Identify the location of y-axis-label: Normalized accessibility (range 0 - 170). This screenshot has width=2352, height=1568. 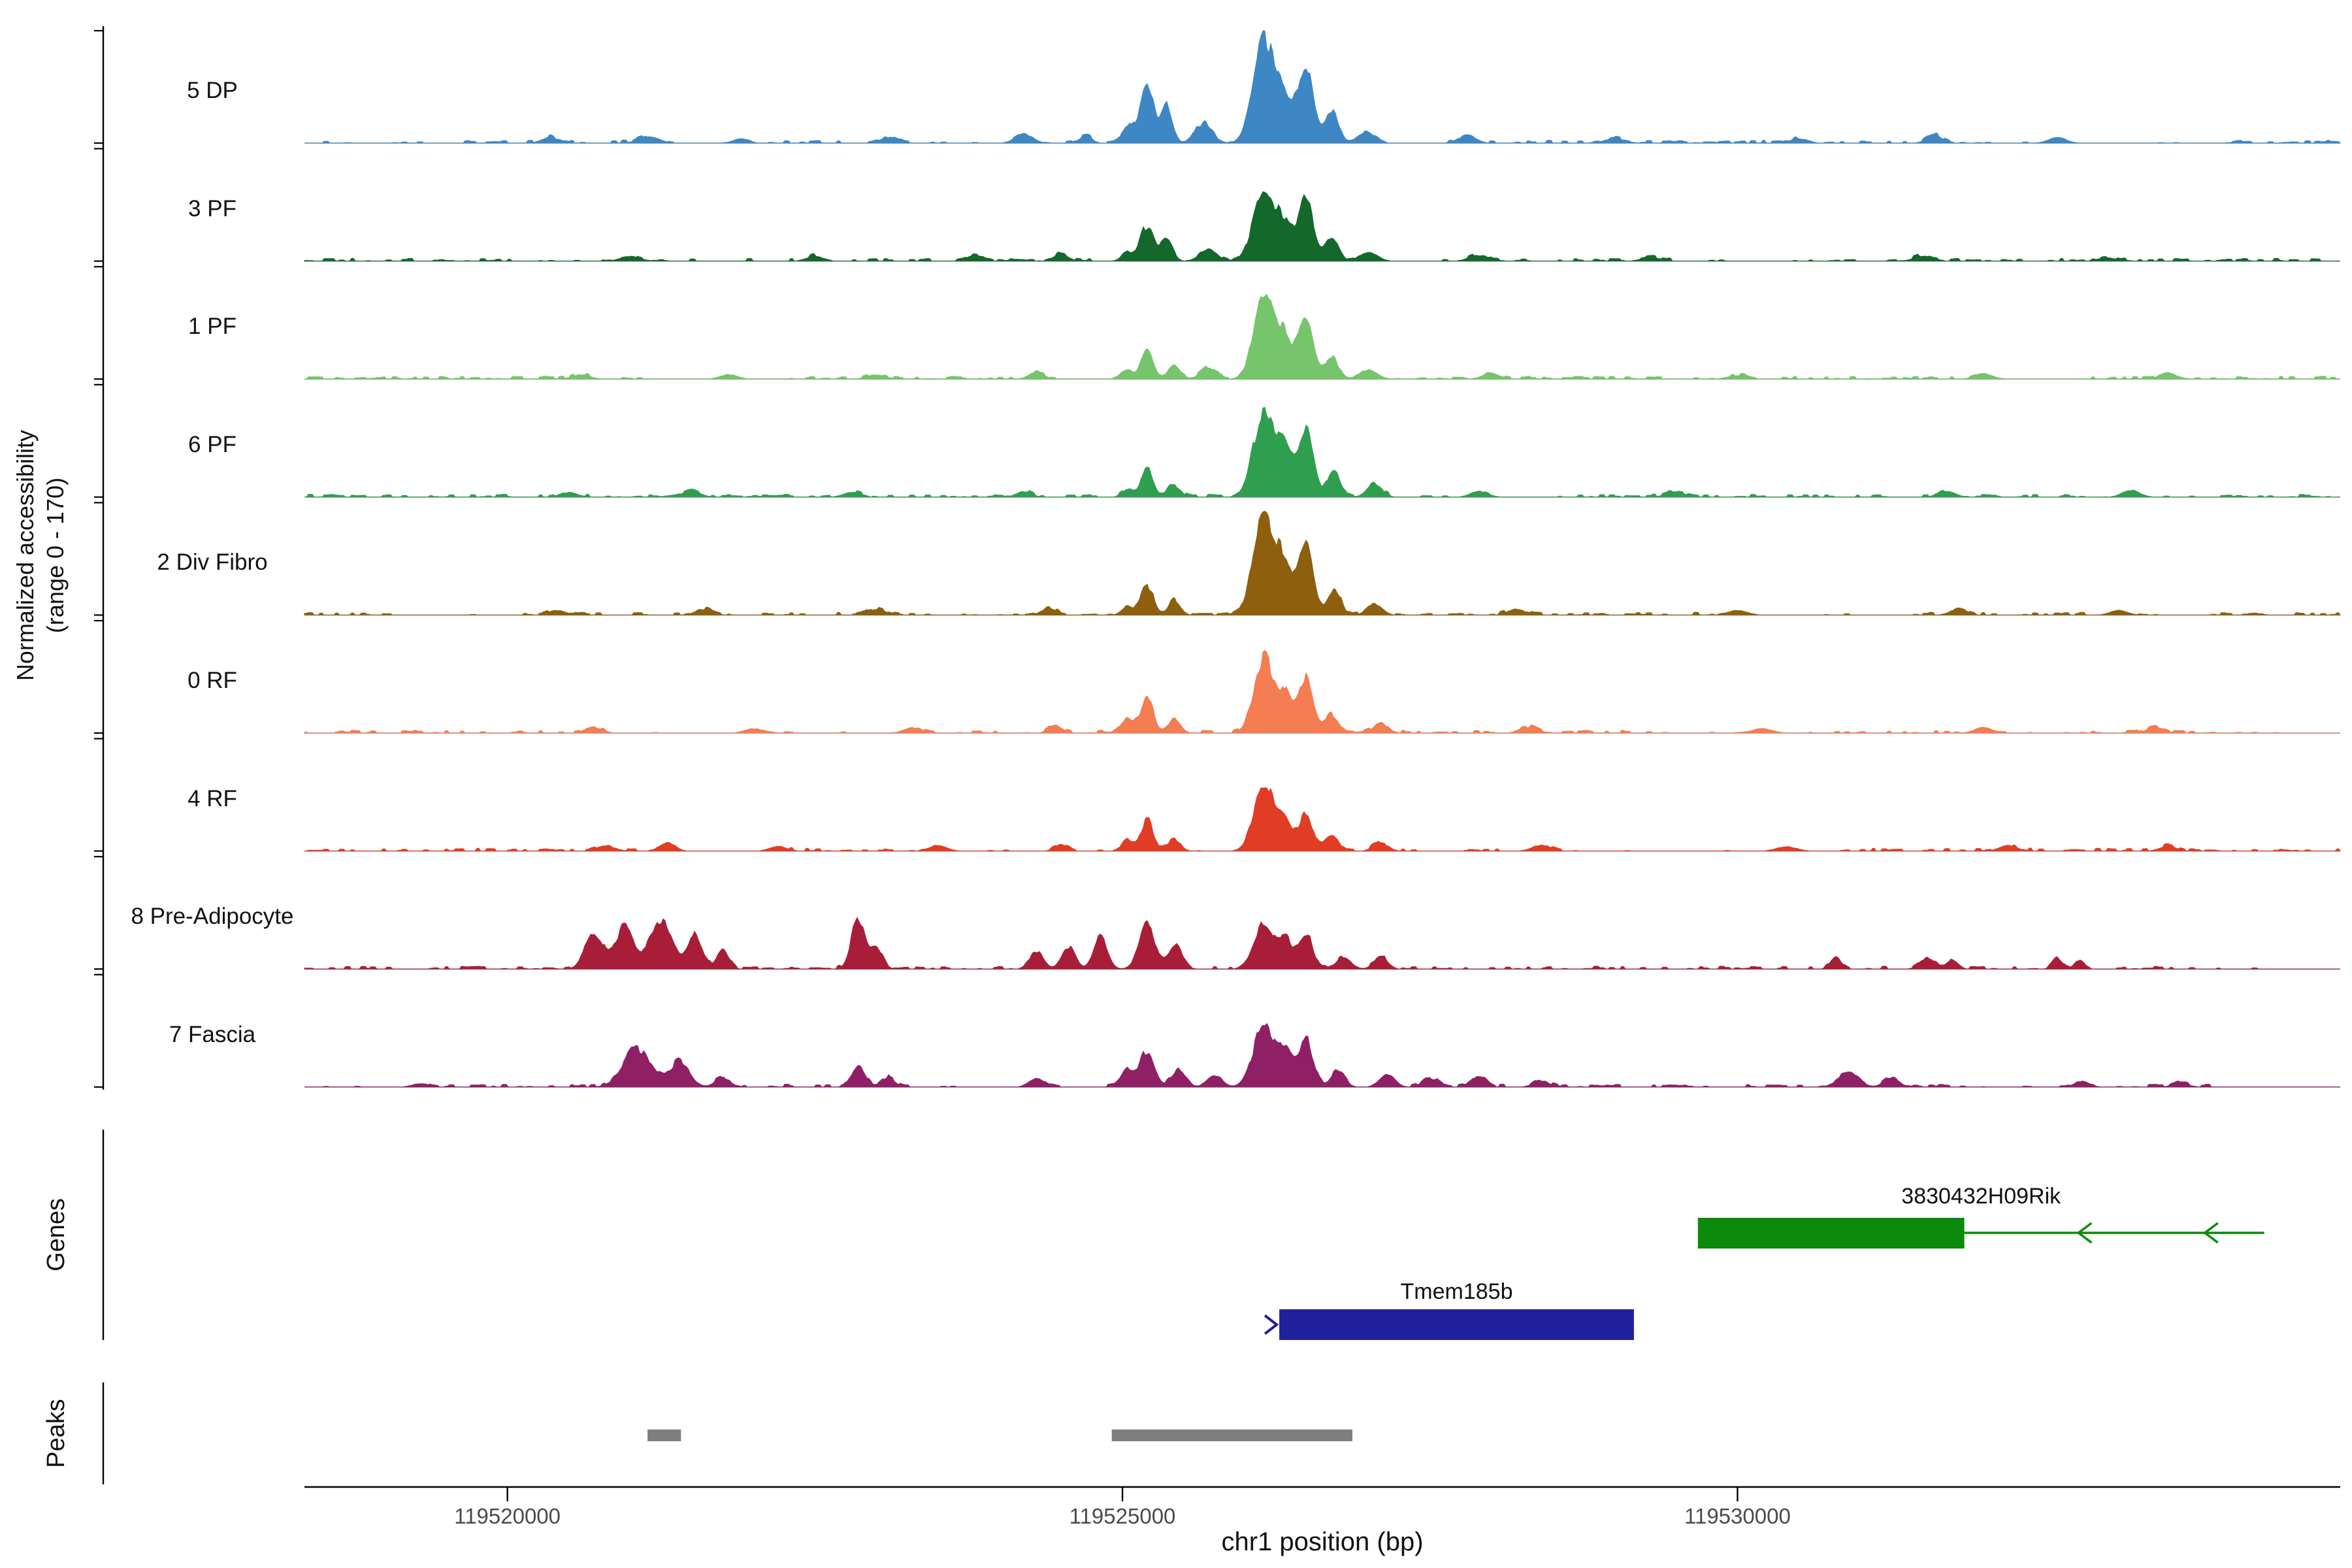
(41, 555).